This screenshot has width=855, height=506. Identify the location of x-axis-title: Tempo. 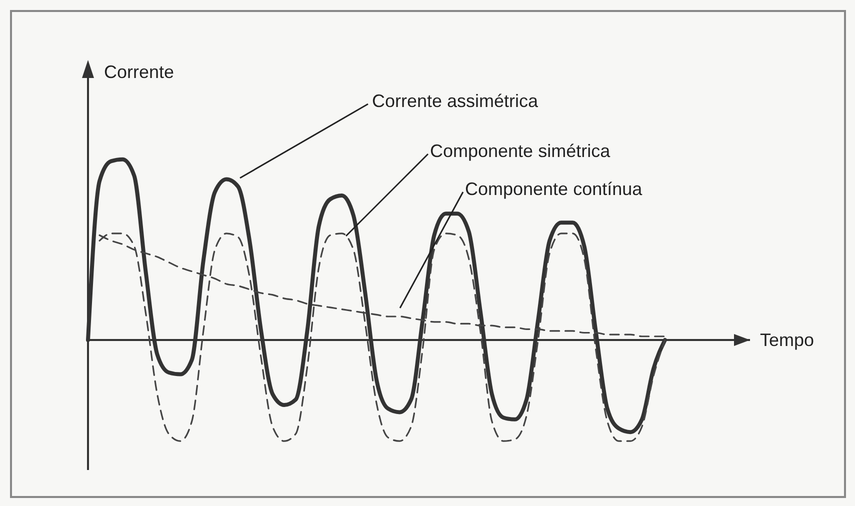
(787, 340).